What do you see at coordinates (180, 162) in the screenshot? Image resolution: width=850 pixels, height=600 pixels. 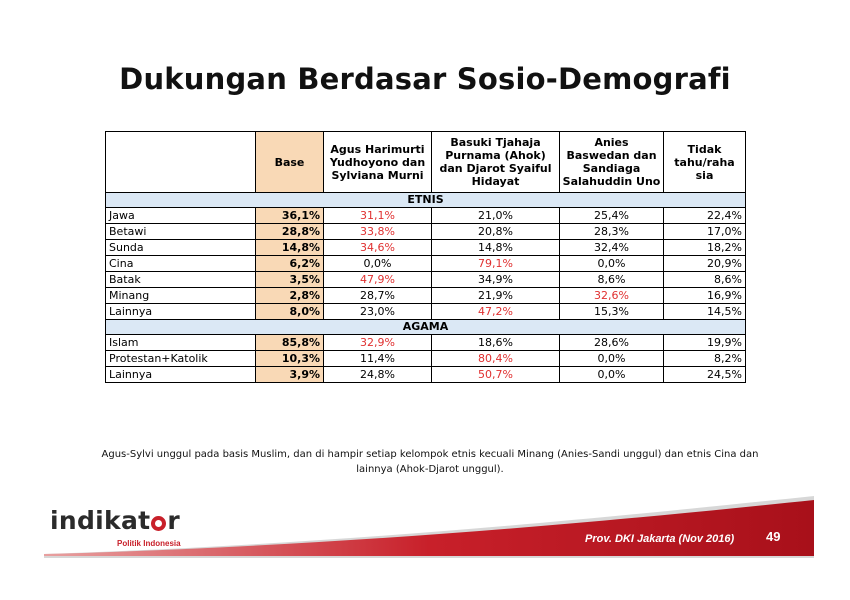 I see `header-blank` at bounding box center [180, 162].